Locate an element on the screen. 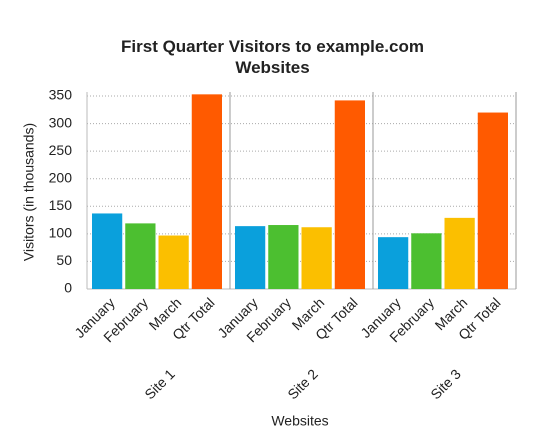 The height and width of the screenshot is (437, 550). group-label: Site 2 is located at coordinates (302, 384).